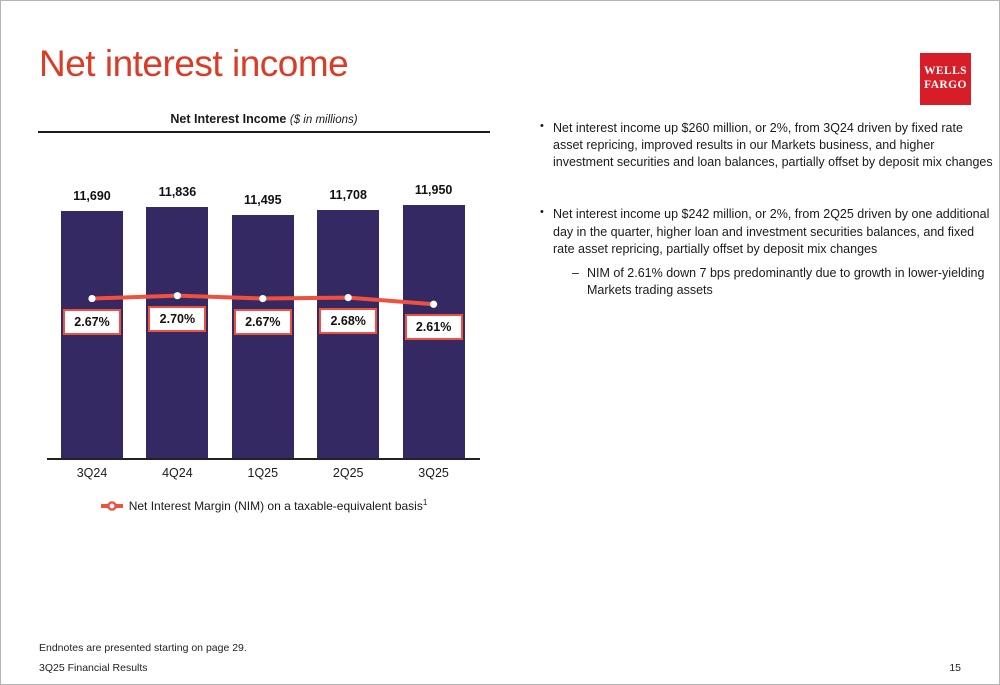 The width and height of the screenshot is (1000, 685). I want to click on nim-value-label-4Q24: 2.70%, so click(177, 318).